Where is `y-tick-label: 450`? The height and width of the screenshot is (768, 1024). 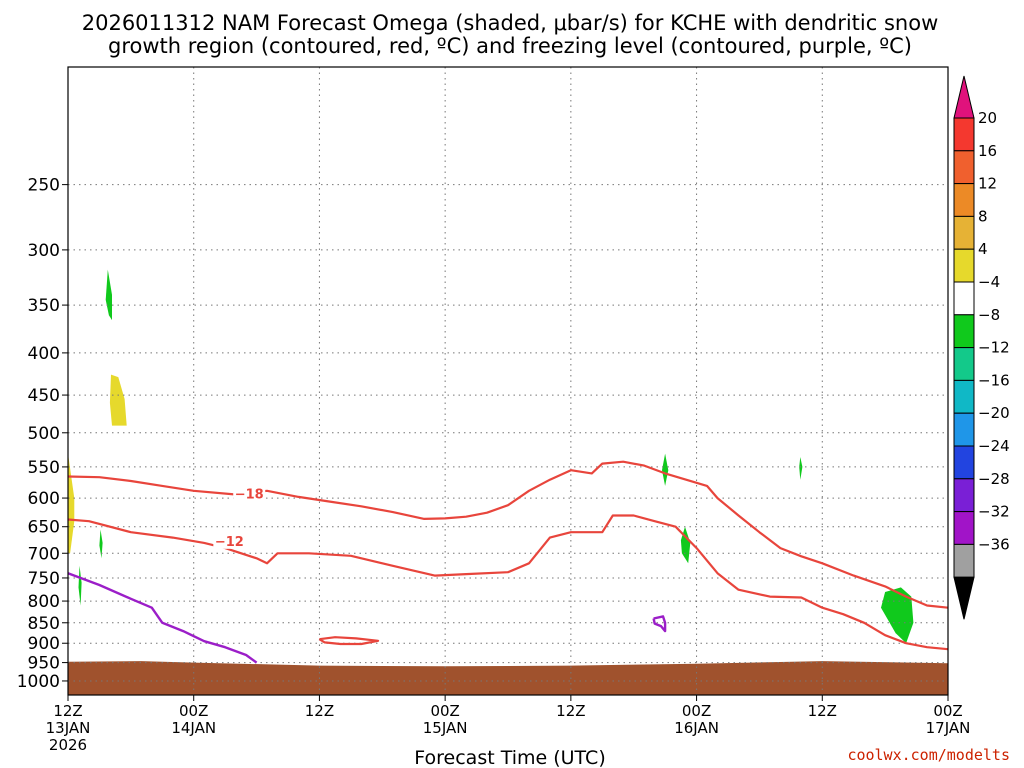 y-tick-label: 450 is located at coordinates (44, 396).